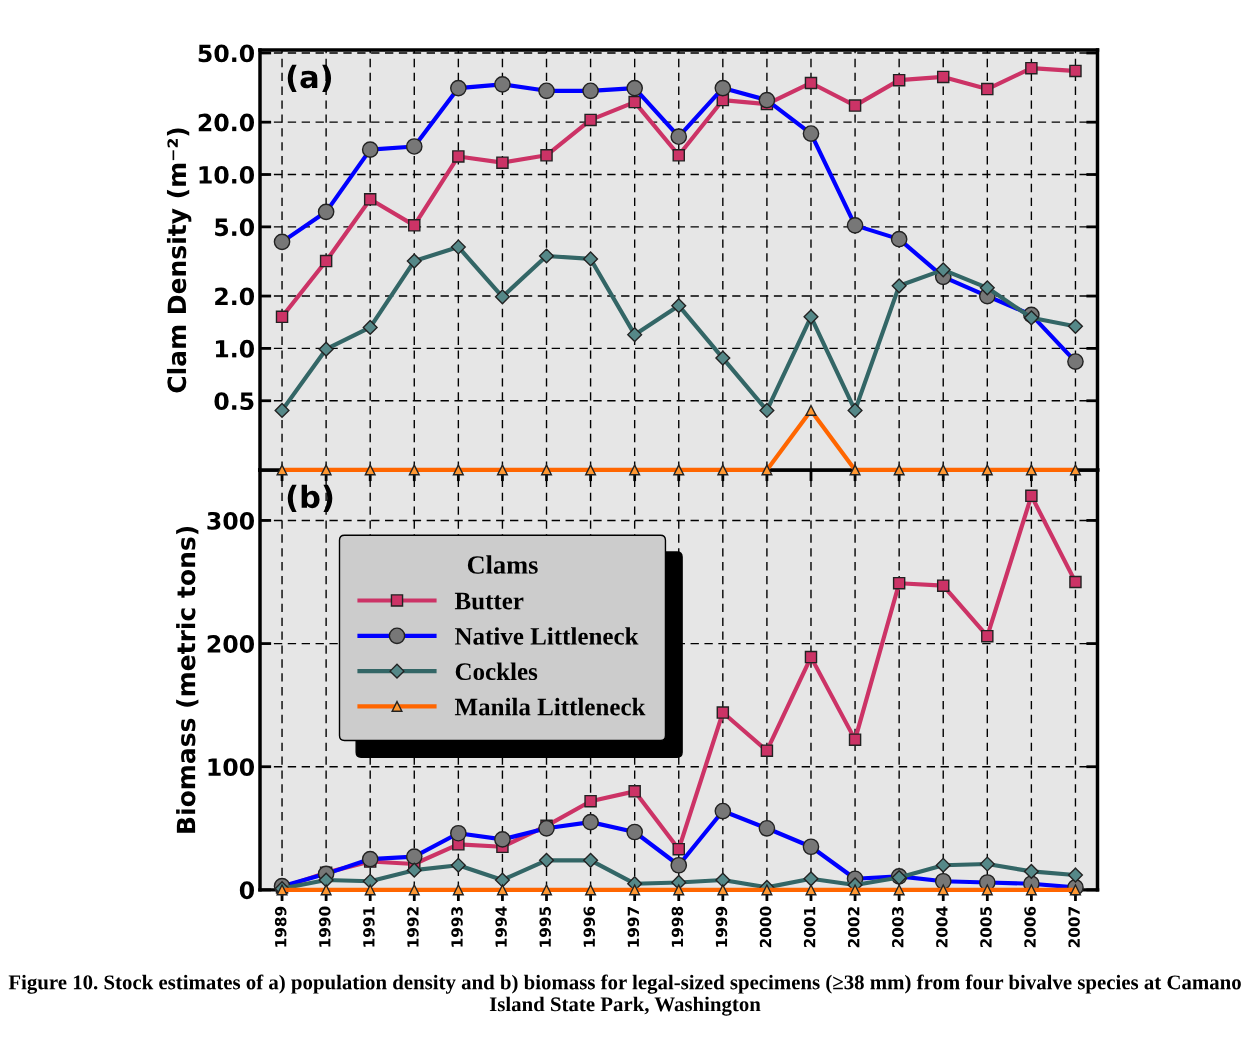 The image size is (1250, 1042). I want to click on x-tick-label: 2001, so click(809, 927).